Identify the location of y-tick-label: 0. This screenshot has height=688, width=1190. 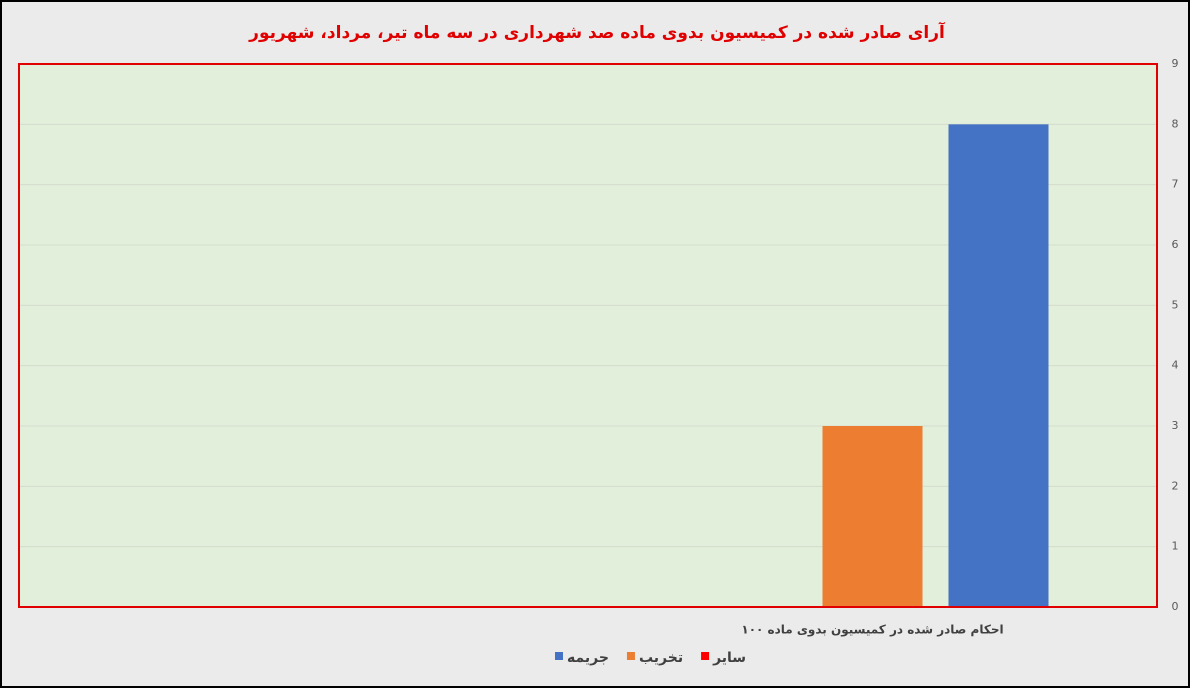
(1175, 606).